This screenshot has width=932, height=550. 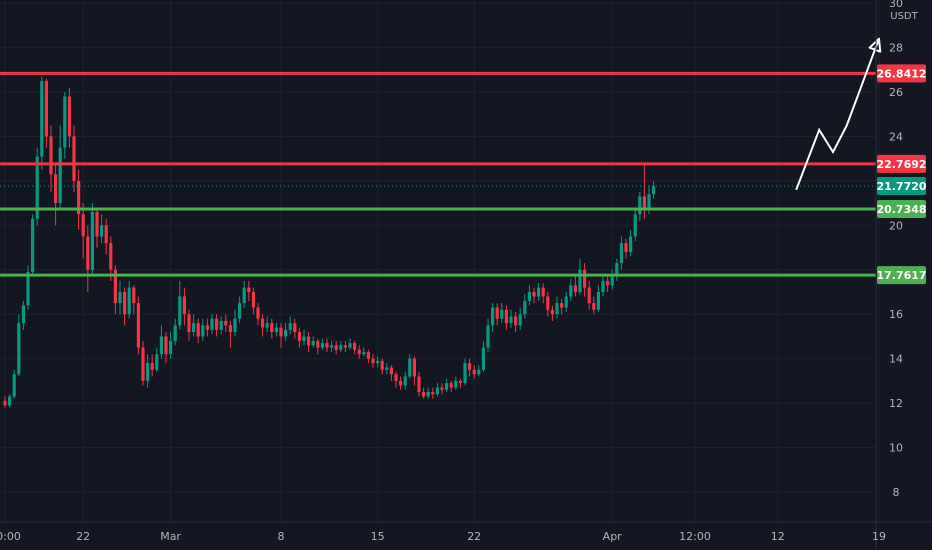 What do you see at coordinates (901, 209) in the screenshot?
I see `price-tag-label: 20.7348` at bounding box center [901, 209].